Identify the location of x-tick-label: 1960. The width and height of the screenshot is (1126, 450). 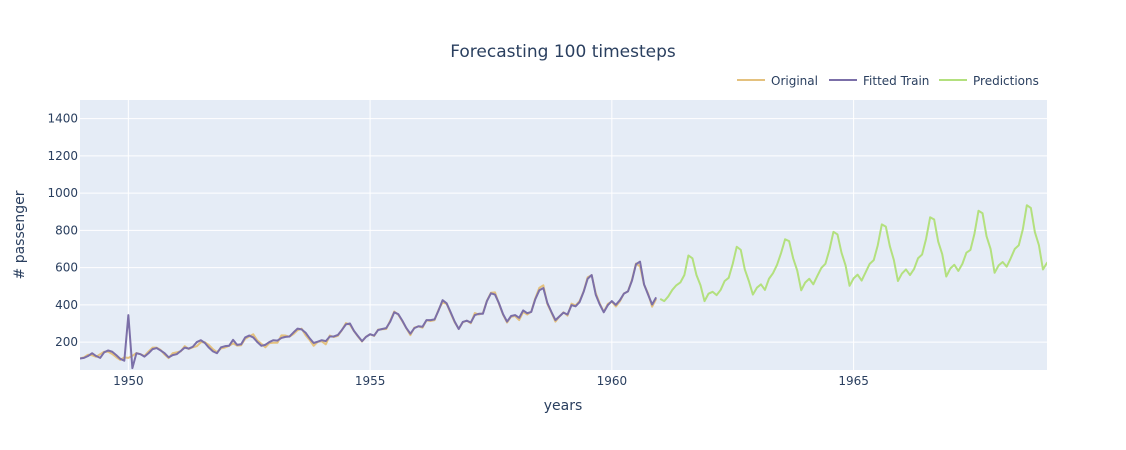
(612, 381).